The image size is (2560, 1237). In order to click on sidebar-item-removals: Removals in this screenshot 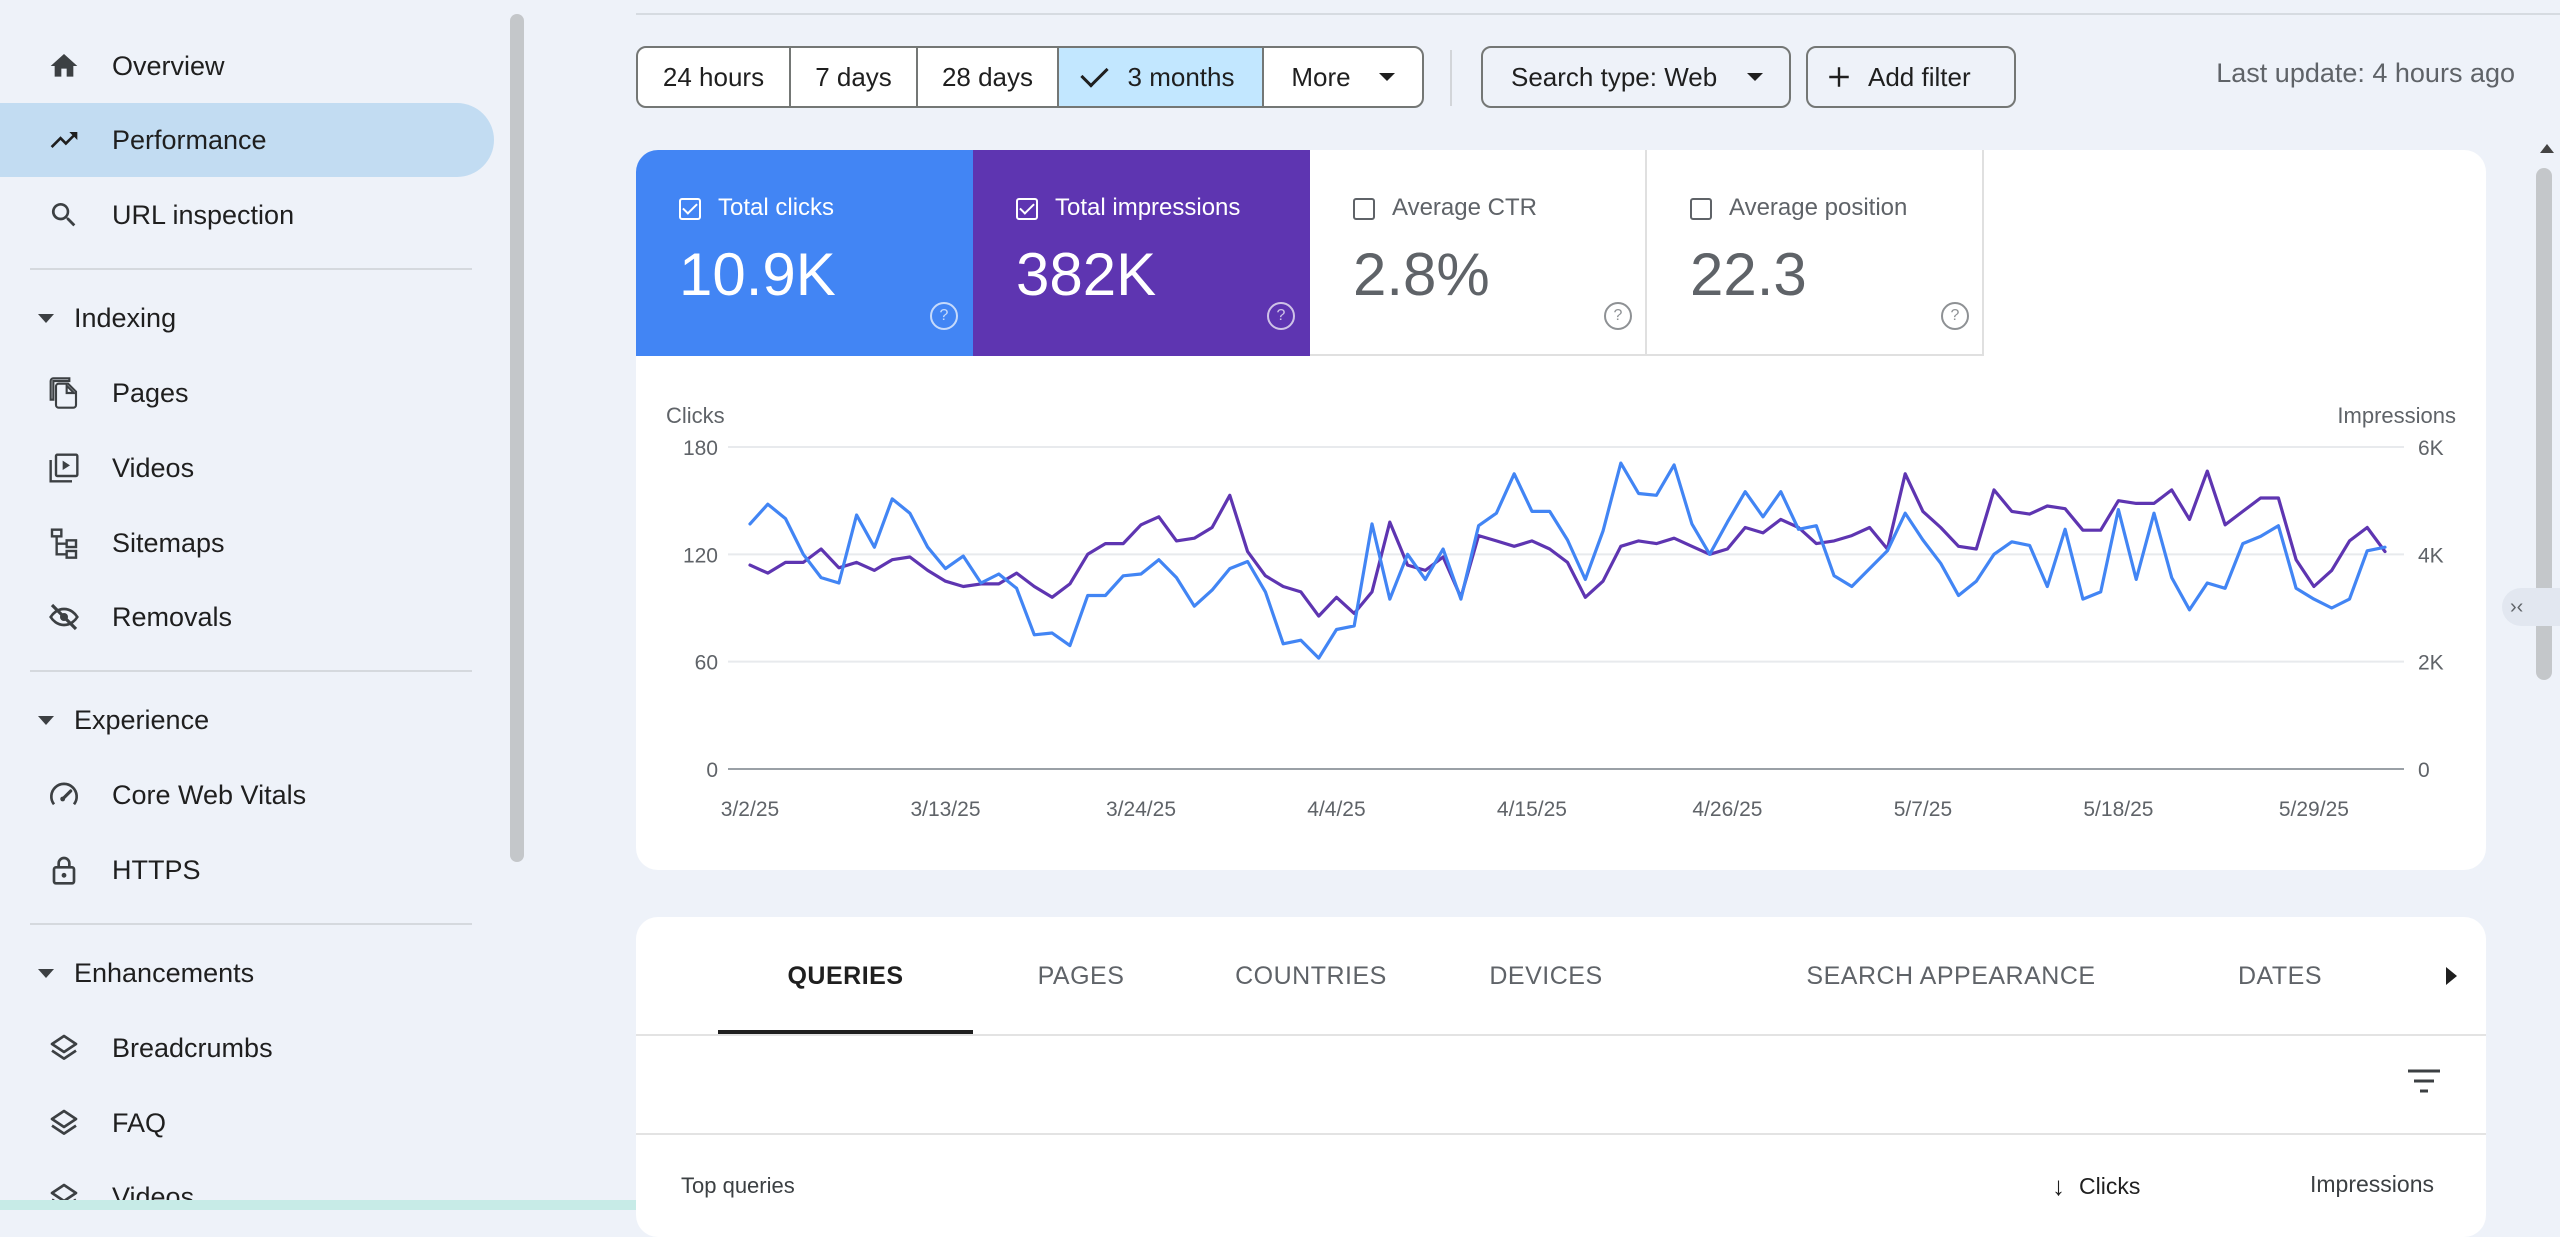, I will do `click(247, 617)`.